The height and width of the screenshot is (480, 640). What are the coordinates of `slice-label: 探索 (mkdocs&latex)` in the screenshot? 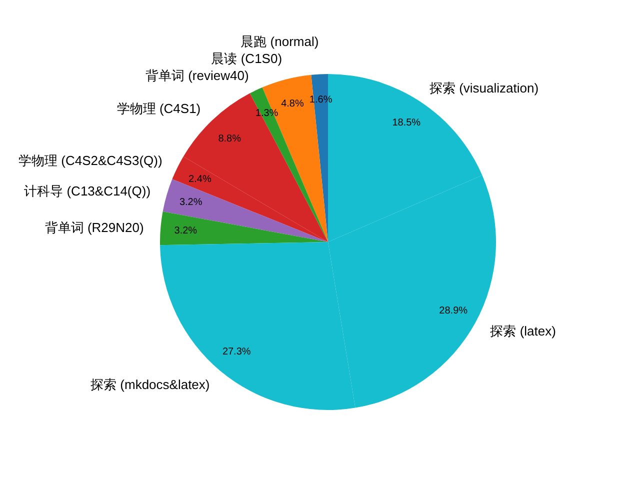 It's located at (150, 384).